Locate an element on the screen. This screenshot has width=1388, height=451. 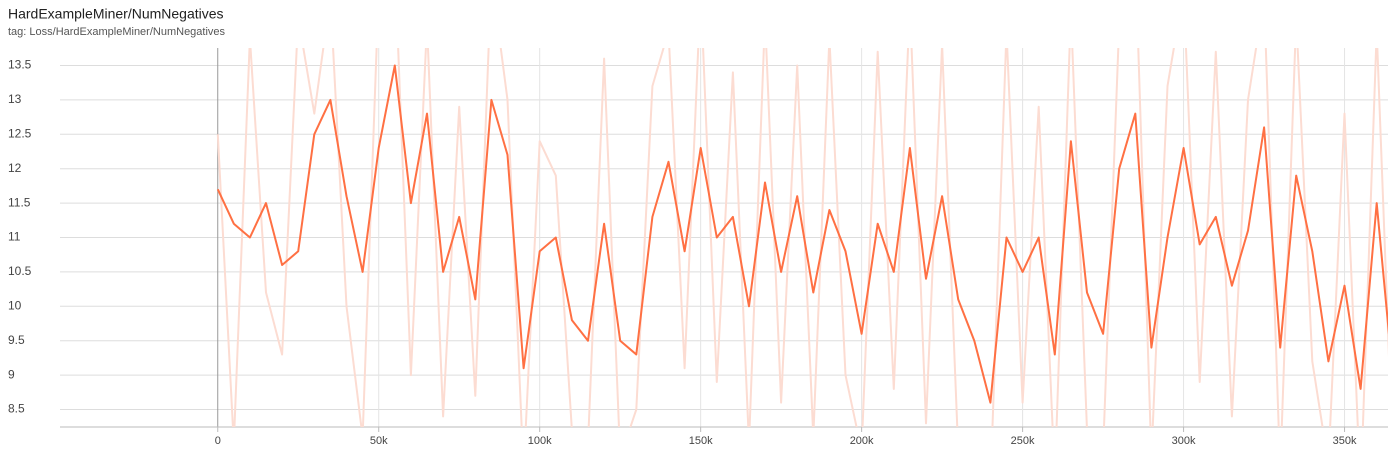
x-tick-label: 200k is located at coordinates (862, 441).